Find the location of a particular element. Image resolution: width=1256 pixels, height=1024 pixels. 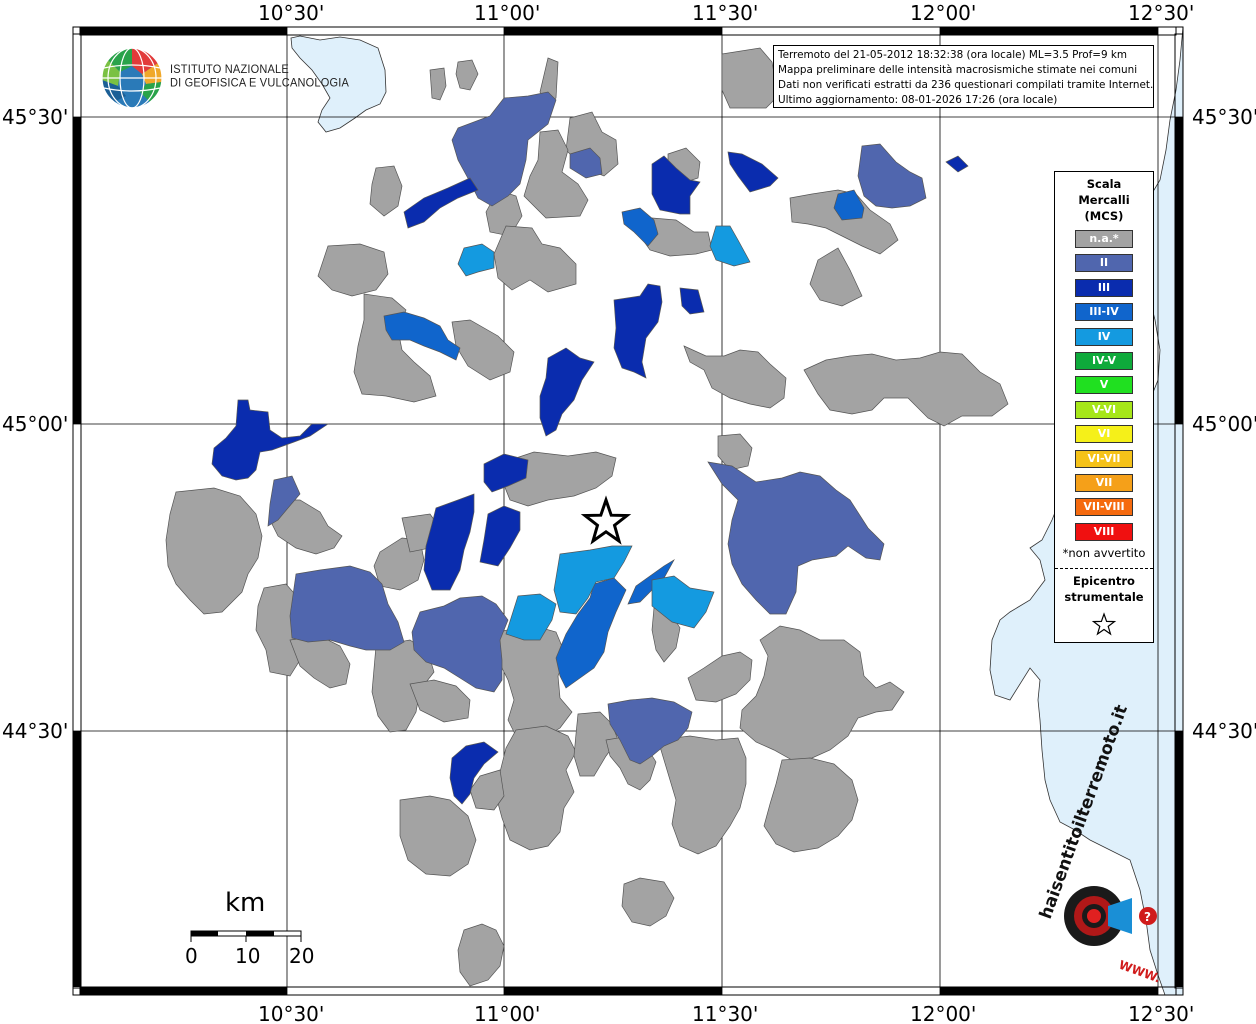

legend-title-line2: Mercalli is located at coordinates (1104, 200).